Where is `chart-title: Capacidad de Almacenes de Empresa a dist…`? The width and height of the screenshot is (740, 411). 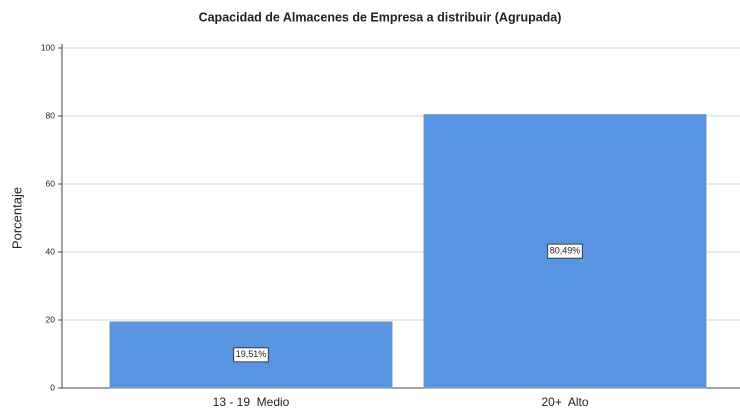
chart-title: Capacidad de Almacenes de Empresa a dist… is located at coordinates (380, 17).